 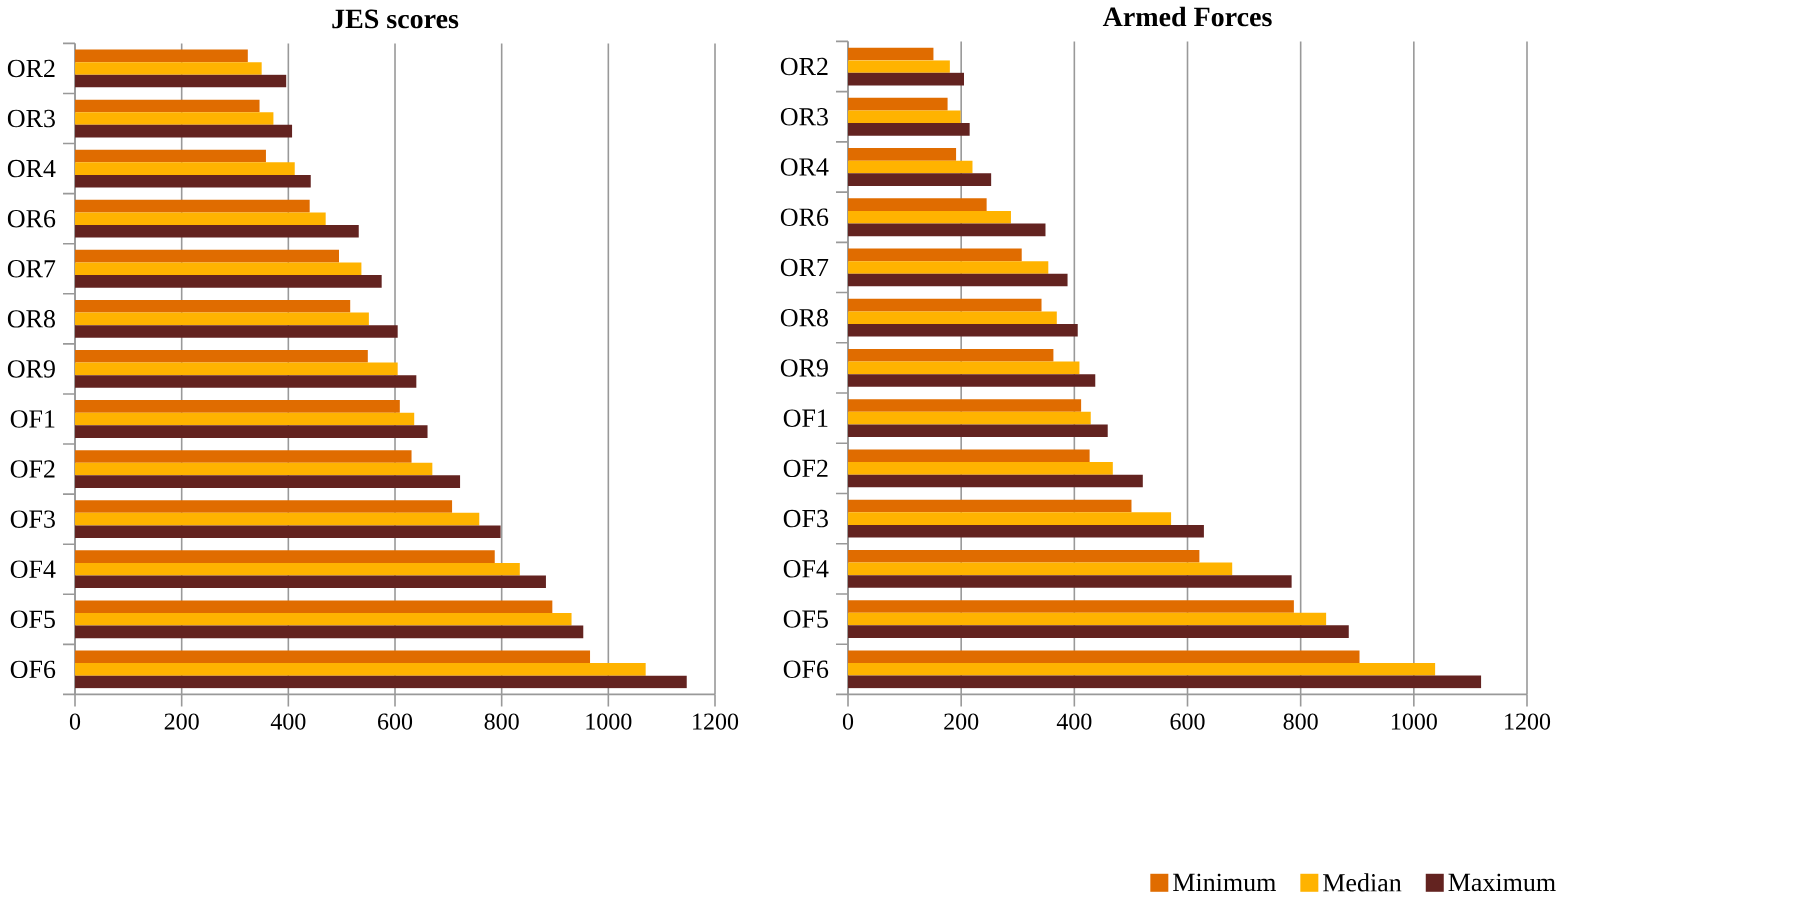 I want to click on chart-title: Armed Forces, so click(x=1187, y=16).